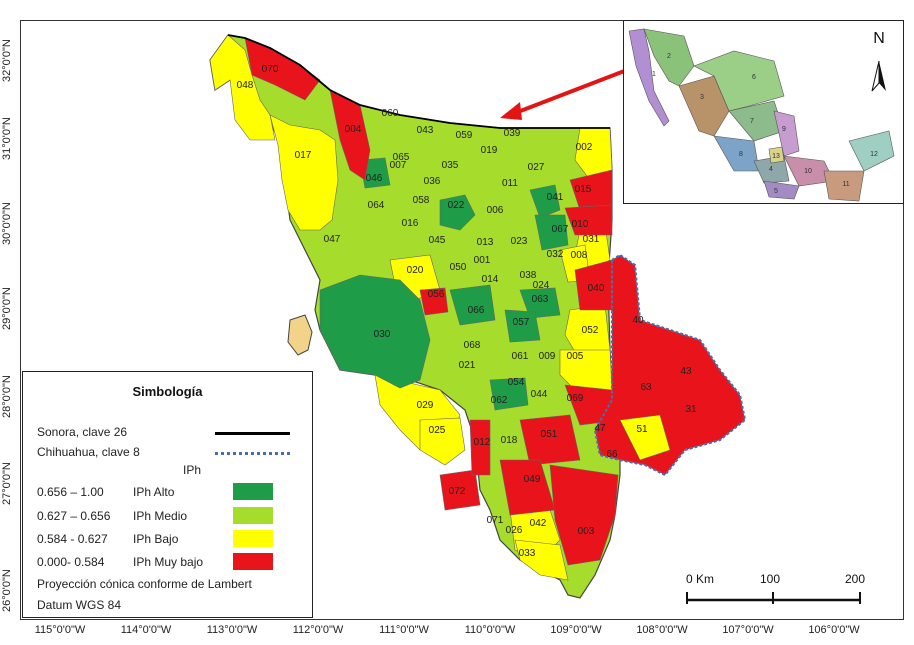 The width and height of the screenshot is (914, 645). I want to click on municipality-label: 061, so click(520, 356).